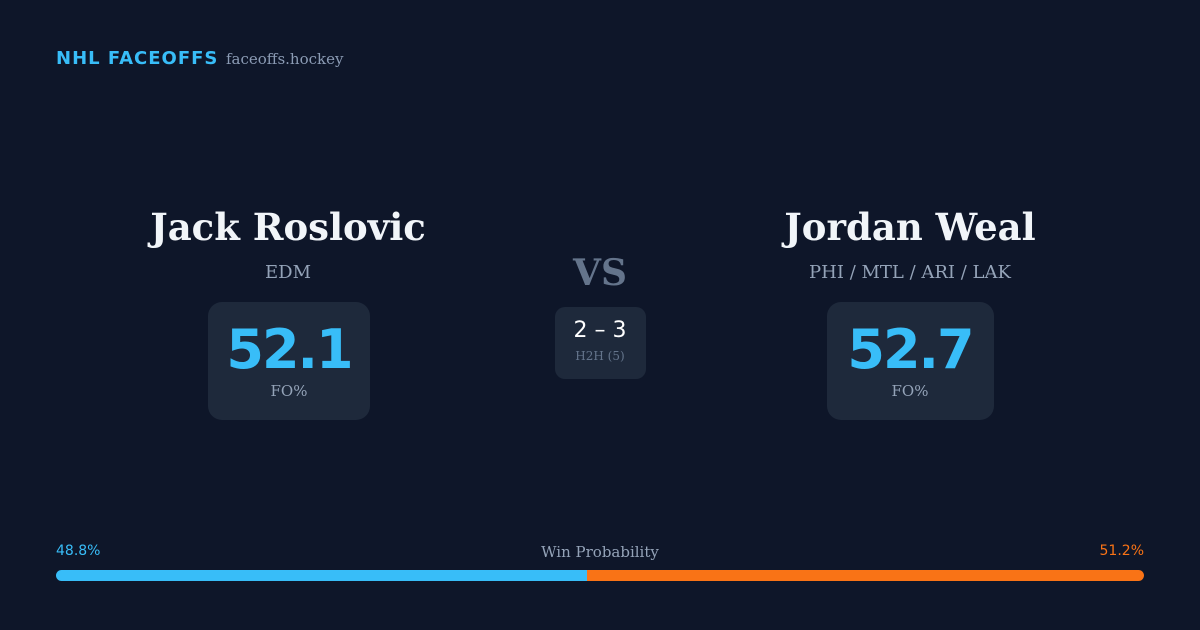  I want to click on player-teams: EDM, so click(288, 272).